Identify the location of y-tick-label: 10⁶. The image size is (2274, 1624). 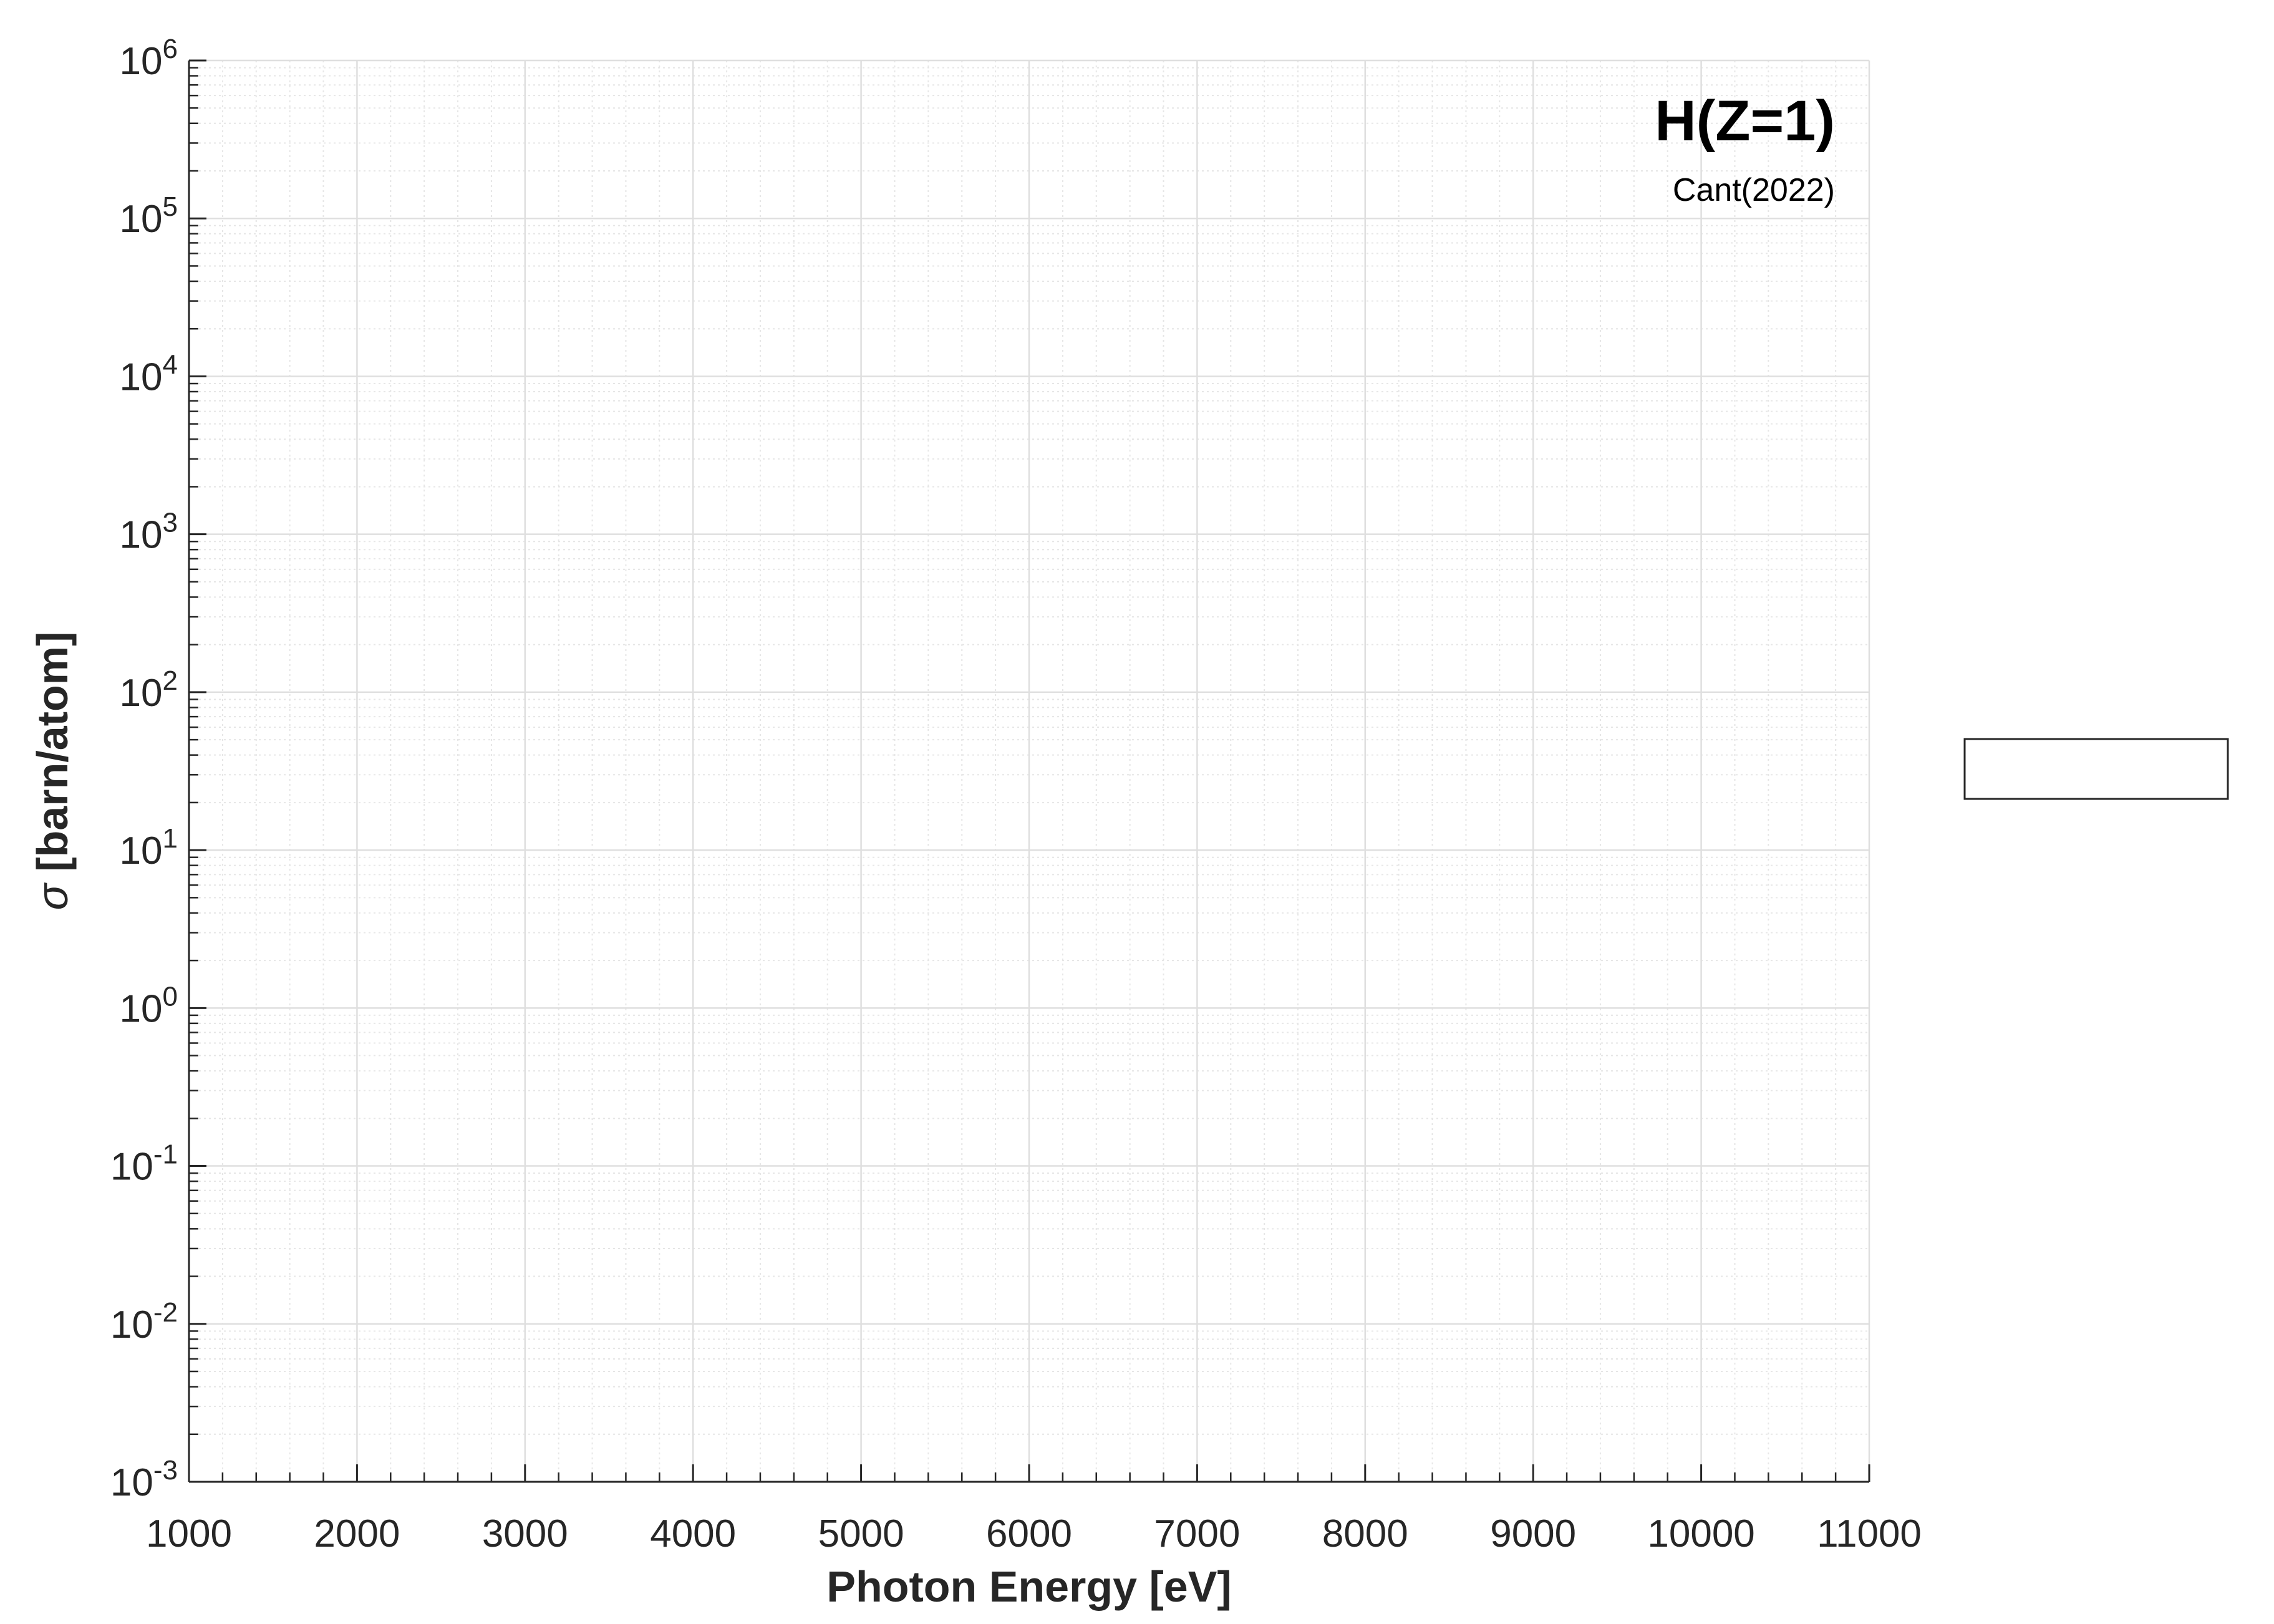
(149, 58).